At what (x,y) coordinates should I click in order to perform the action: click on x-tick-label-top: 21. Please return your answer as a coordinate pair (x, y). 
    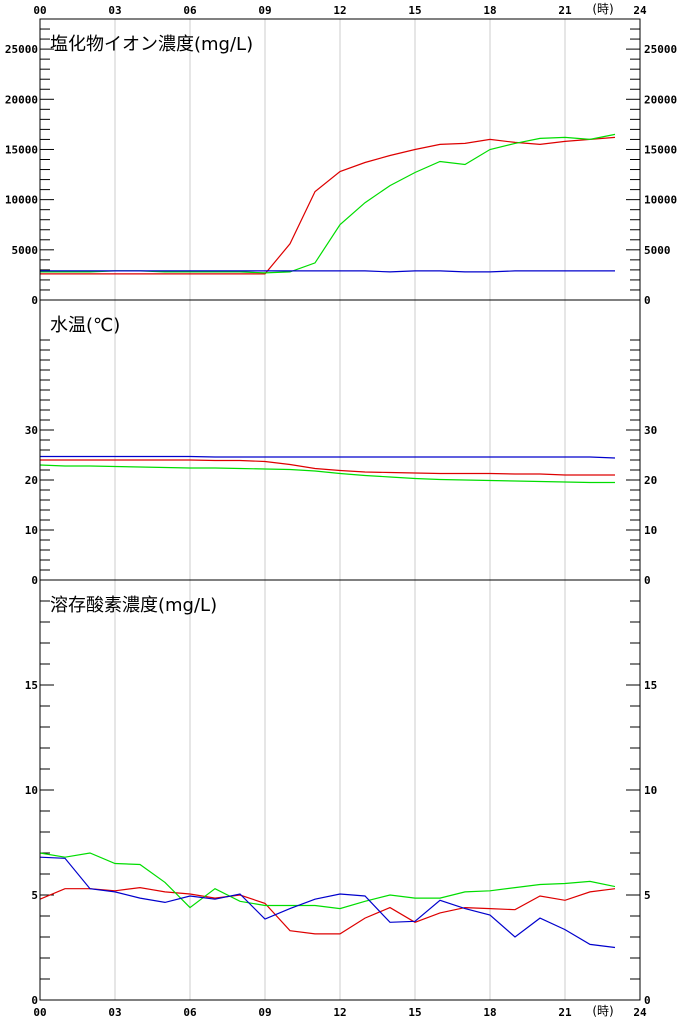
    Looking at the image, I should click on (565, 10).